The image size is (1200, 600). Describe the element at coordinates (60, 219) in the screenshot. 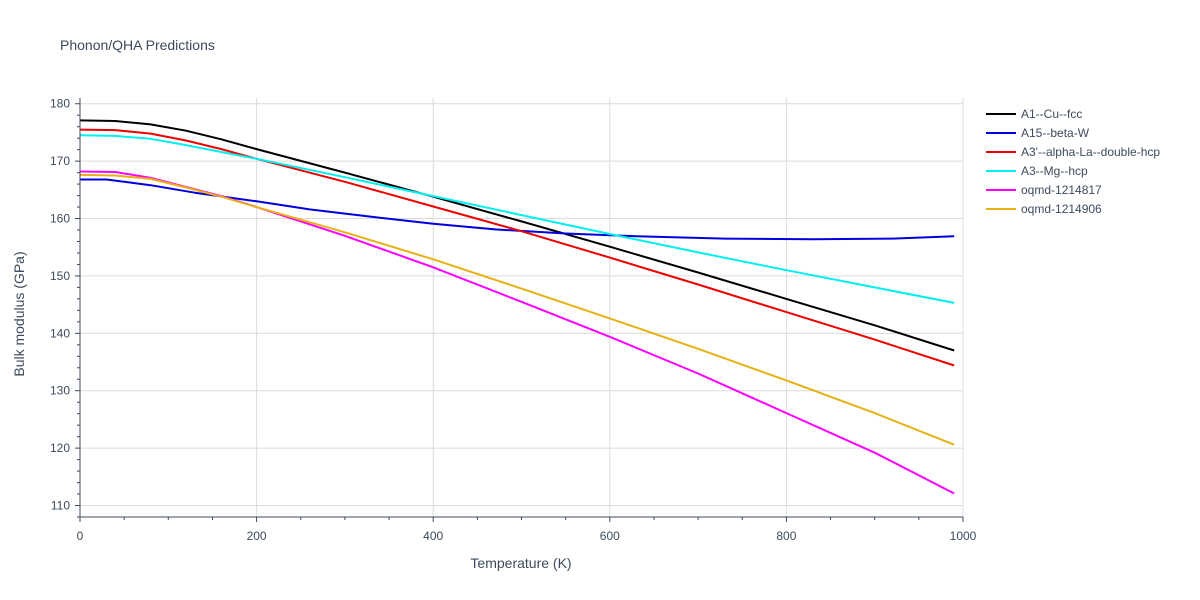

I see `y-tick-label: 160` at that location.